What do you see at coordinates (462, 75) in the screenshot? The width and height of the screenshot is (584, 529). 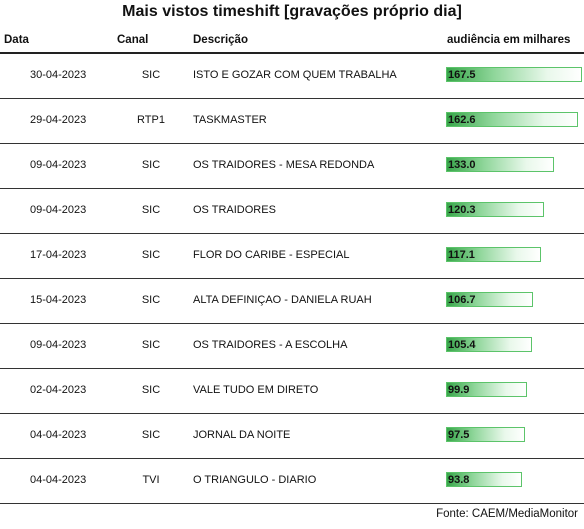 I see `audience-value: 167.5` at bounding box center [462, 75].